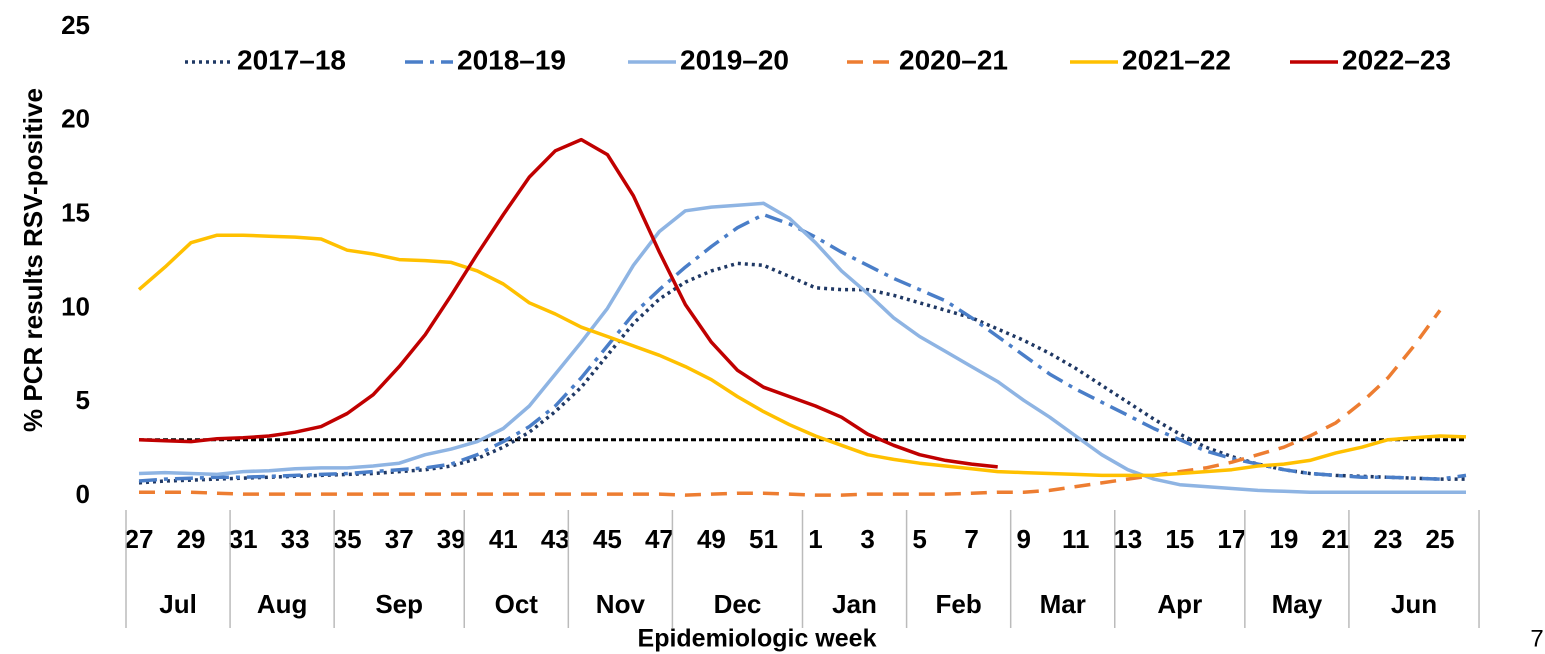  I want to click on x-axis-label: Epidemiologic week, so click(757, 639).